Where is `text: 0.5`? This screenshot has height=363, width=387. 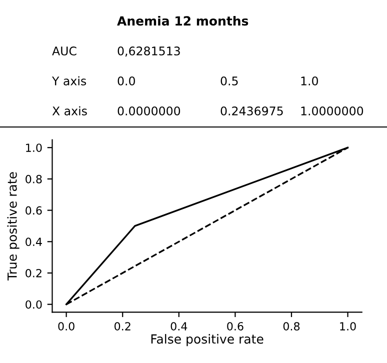 text: 0.5 is located at coordinates (229, 81).